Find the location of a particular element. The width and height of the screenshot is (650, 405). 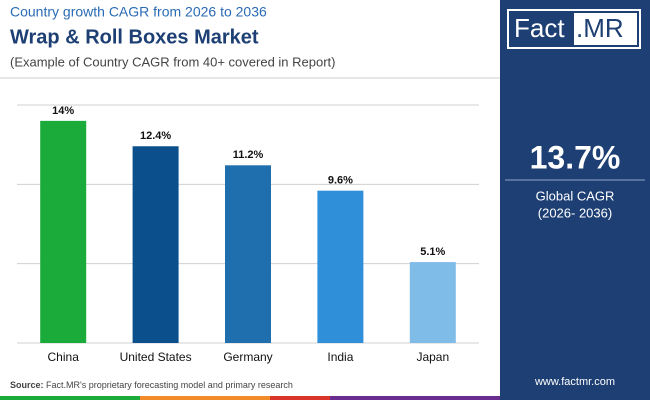

url: www.factmr.com is located at coordinates (574, 382).